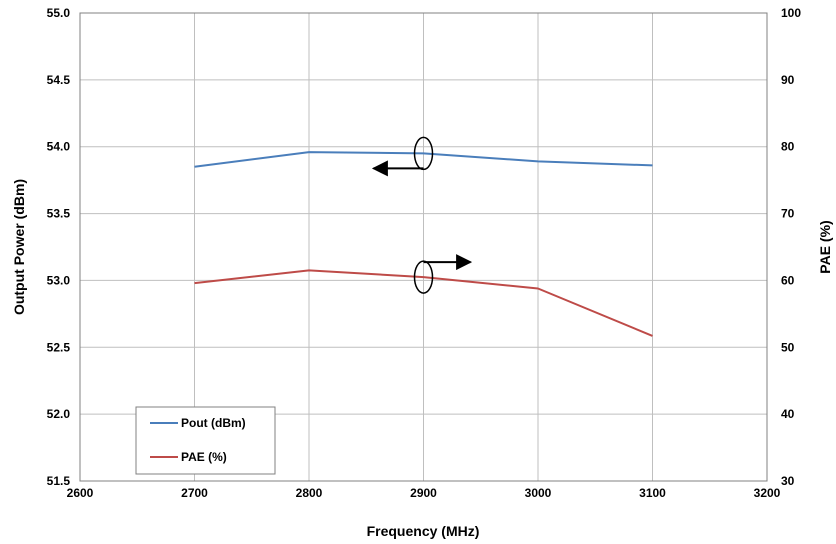  Describe the element at coordinates (791, 13) in the screenshot. I see `y2-tick-label: 100` at that location.